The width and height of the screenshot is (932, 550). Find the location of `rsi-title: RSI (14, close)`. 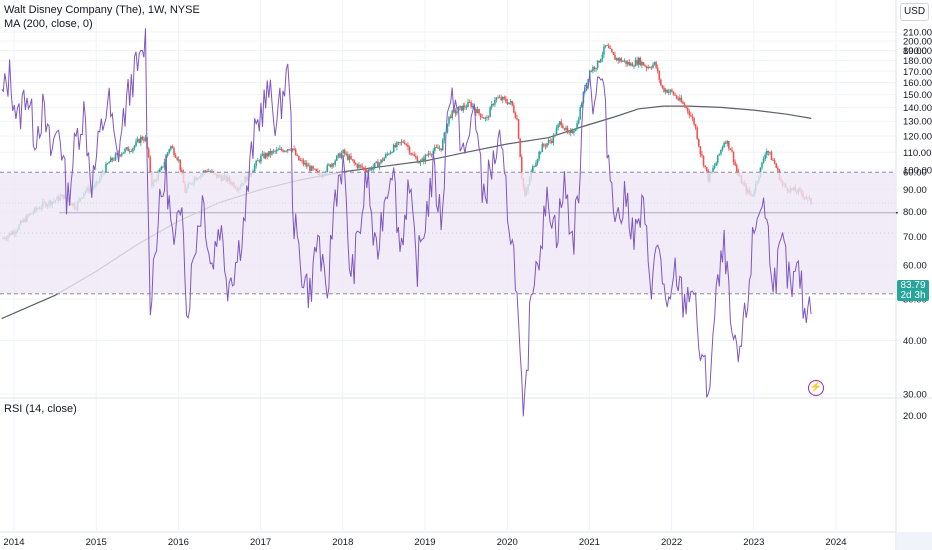

rsi-title: RSI (14, close) is located at coordinates (40, 409).